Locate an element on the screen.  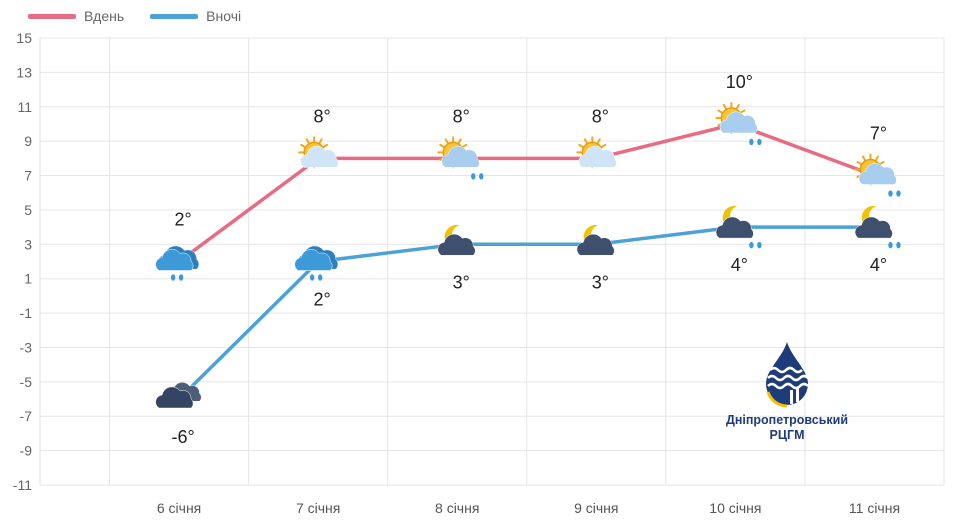
legend-label-day: Вдень is located at coordinates (104, 16).